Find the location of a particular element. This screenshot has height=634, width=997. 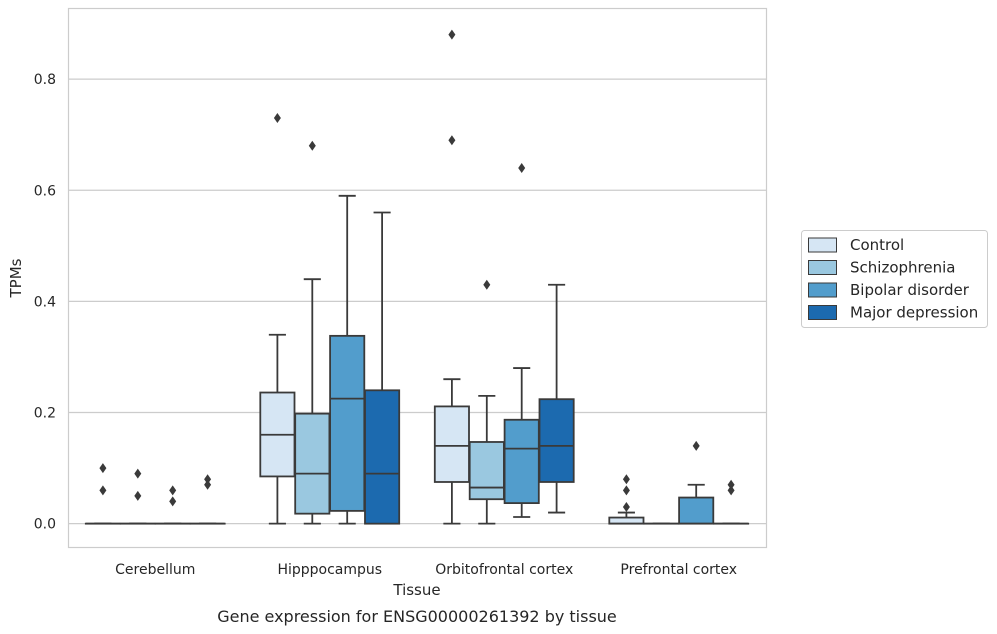

y-tick-label: 0.6 is located at coordinates (45, 191).